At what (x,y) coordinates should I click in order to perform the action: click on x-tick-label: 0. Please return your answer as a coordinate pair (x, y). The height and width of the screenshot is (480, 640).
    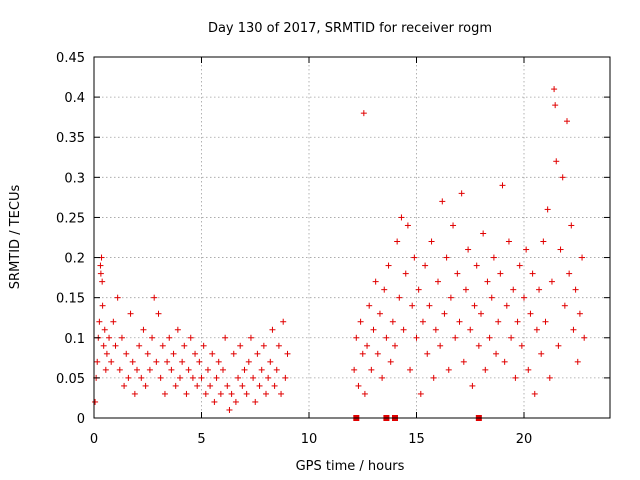
    Looking at the image, I should click on (94, 439).